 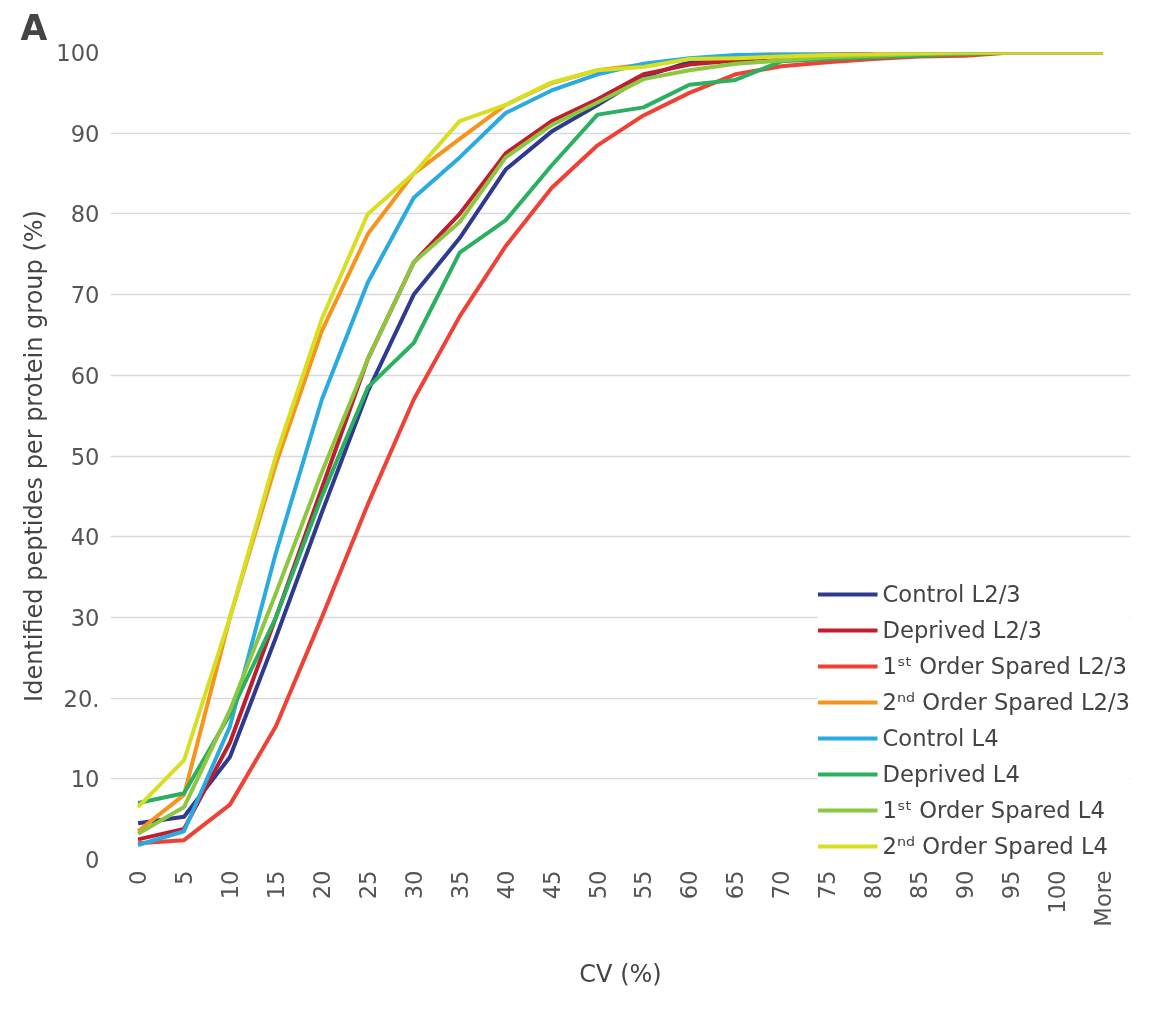 What do you see at coordinates (367, 885) in the screenshot?
I see `x-tick-label: 25` at bounding box center [367, 885].